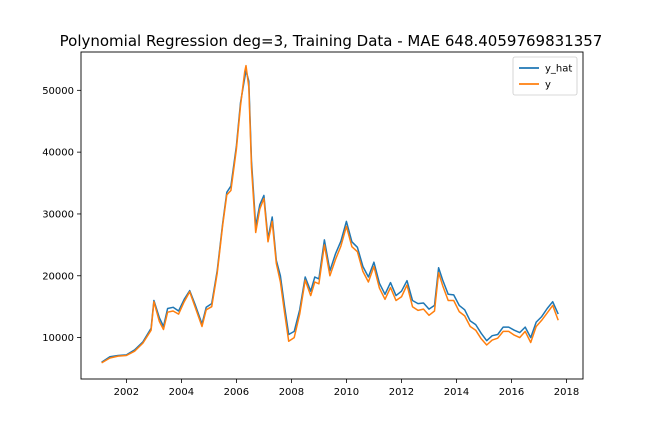 The width and height of the screenshot is (648, 432). I want to click on y-tick-label: 50000, so click(58, 91).